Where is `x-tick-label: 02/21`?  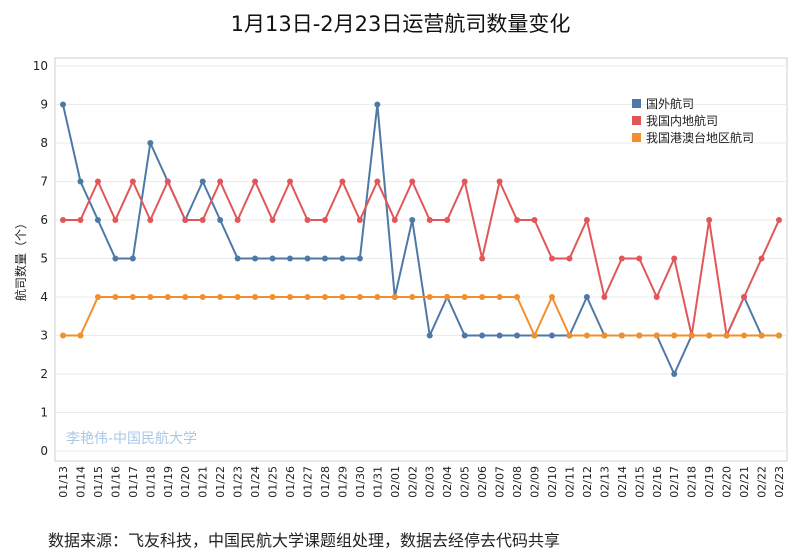 x-tick-label: 02/21 is located at coordinates (744, 482).